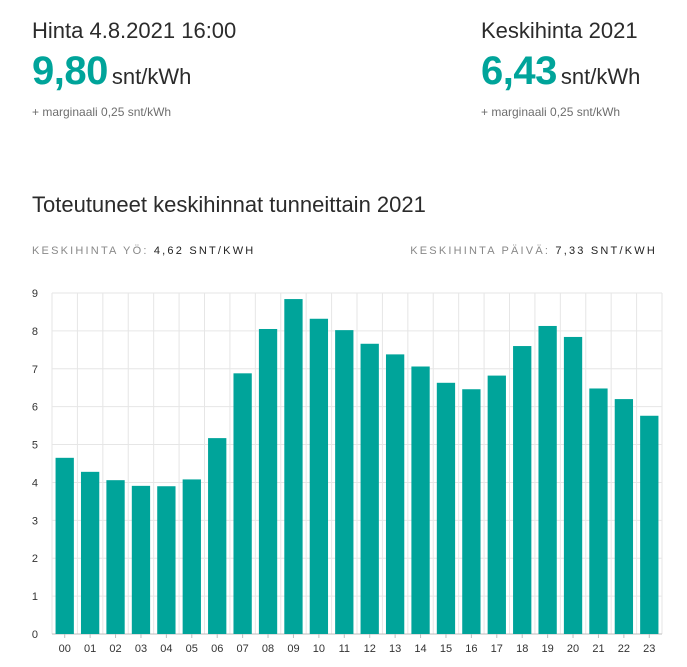 This screenshot has width=687, height=667. I want to click on x-tick-label: 19, so click(548, 649).